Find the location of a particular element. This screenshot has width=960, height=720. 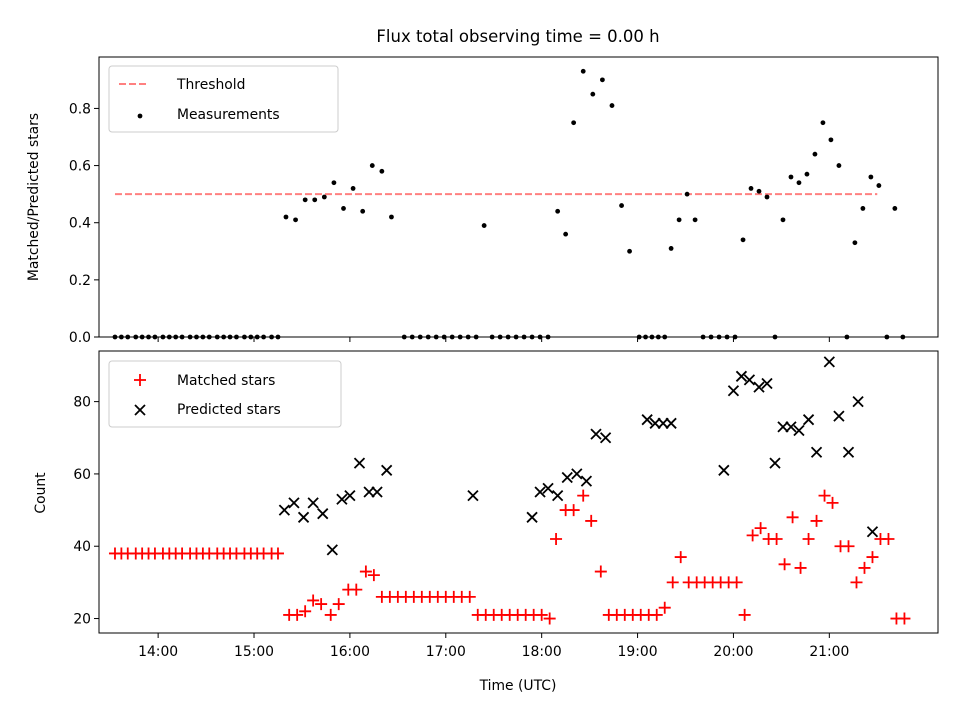

top-y-tick-label: 0.4 is located at coordinates (80, 224).